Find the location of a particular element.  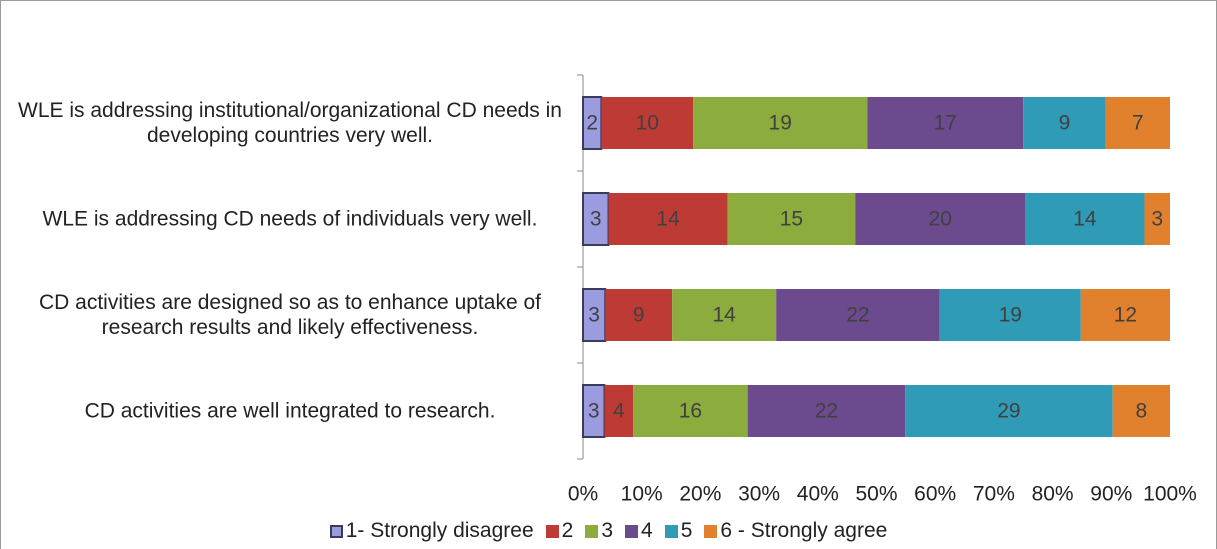

legend-label: 5 is located at coordinates (686, 530).